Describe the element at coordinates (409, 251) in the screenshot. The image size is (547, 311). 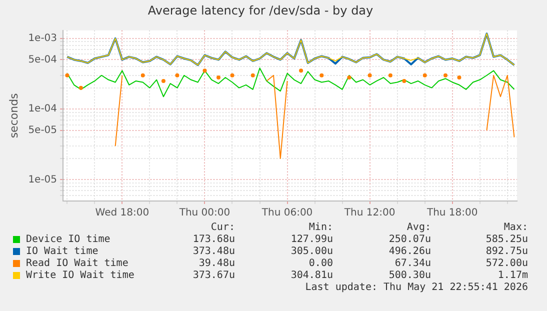
I see `text: 496.26u` at that location.